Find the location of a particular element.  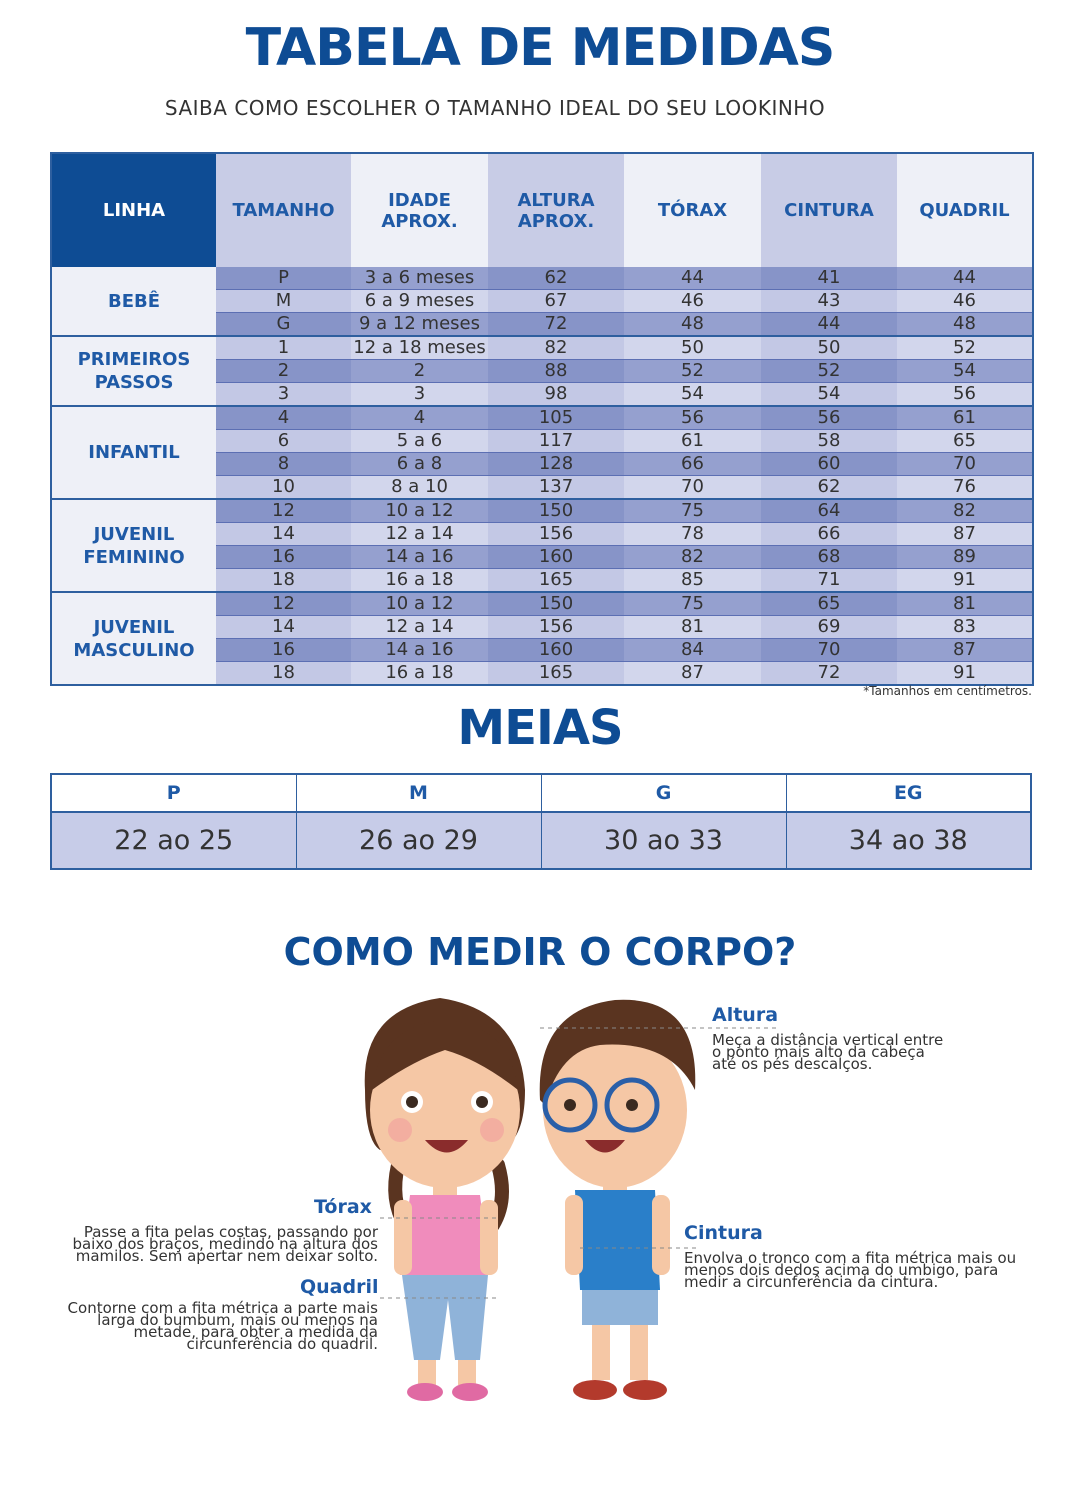

title: TABELA DE MEDIDAS is located at coordinates (540, 48).